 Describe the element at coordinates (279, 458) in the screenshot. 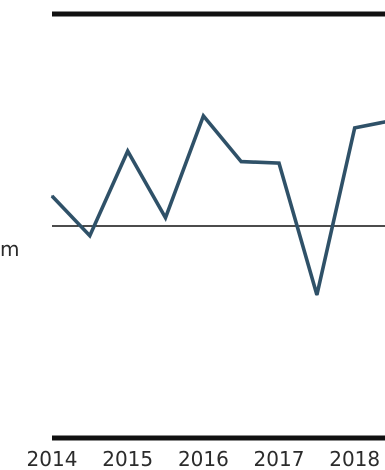

I see `x-tick-label: 2017` at that location.